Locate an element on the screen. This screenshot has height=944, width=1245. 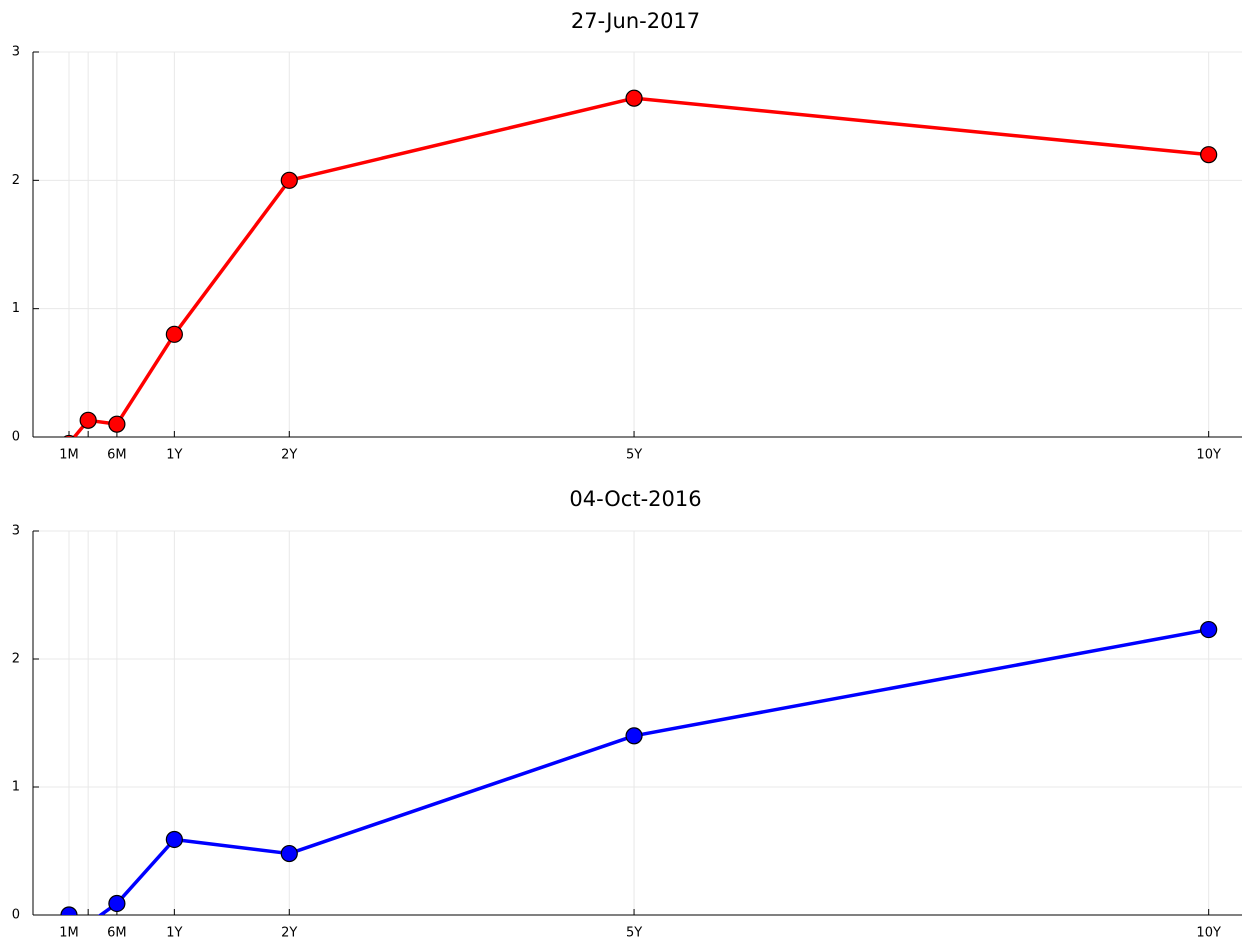
chart-title: 27-Jun-2017 is located at coordinates (635, 21).